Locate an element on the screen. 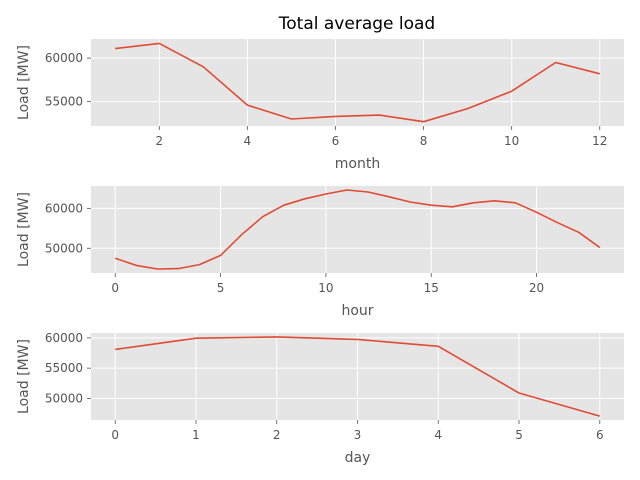 The image size is (640, 480). x-axis-label: month is located at coordinates (357, 164).